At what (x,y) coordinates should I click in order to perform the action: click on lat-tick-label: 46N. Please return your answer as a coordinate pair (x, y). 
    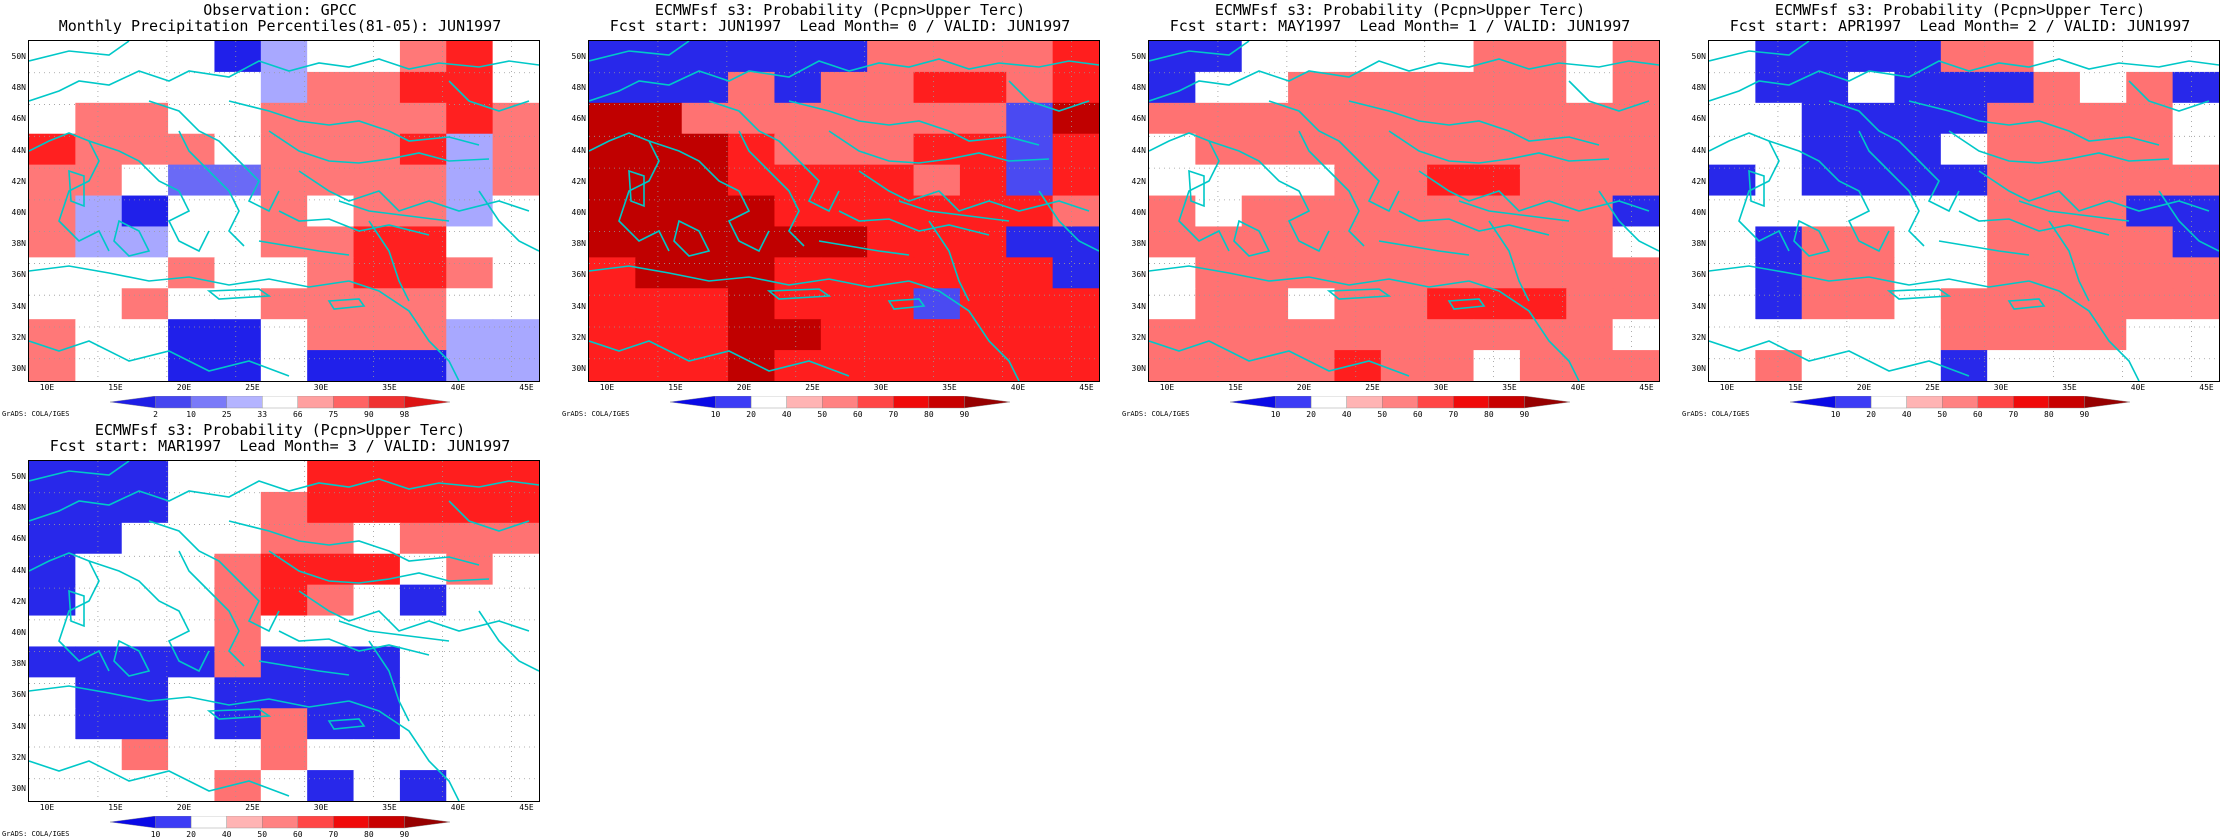
    Looking at the image, I should click on (18, 539).